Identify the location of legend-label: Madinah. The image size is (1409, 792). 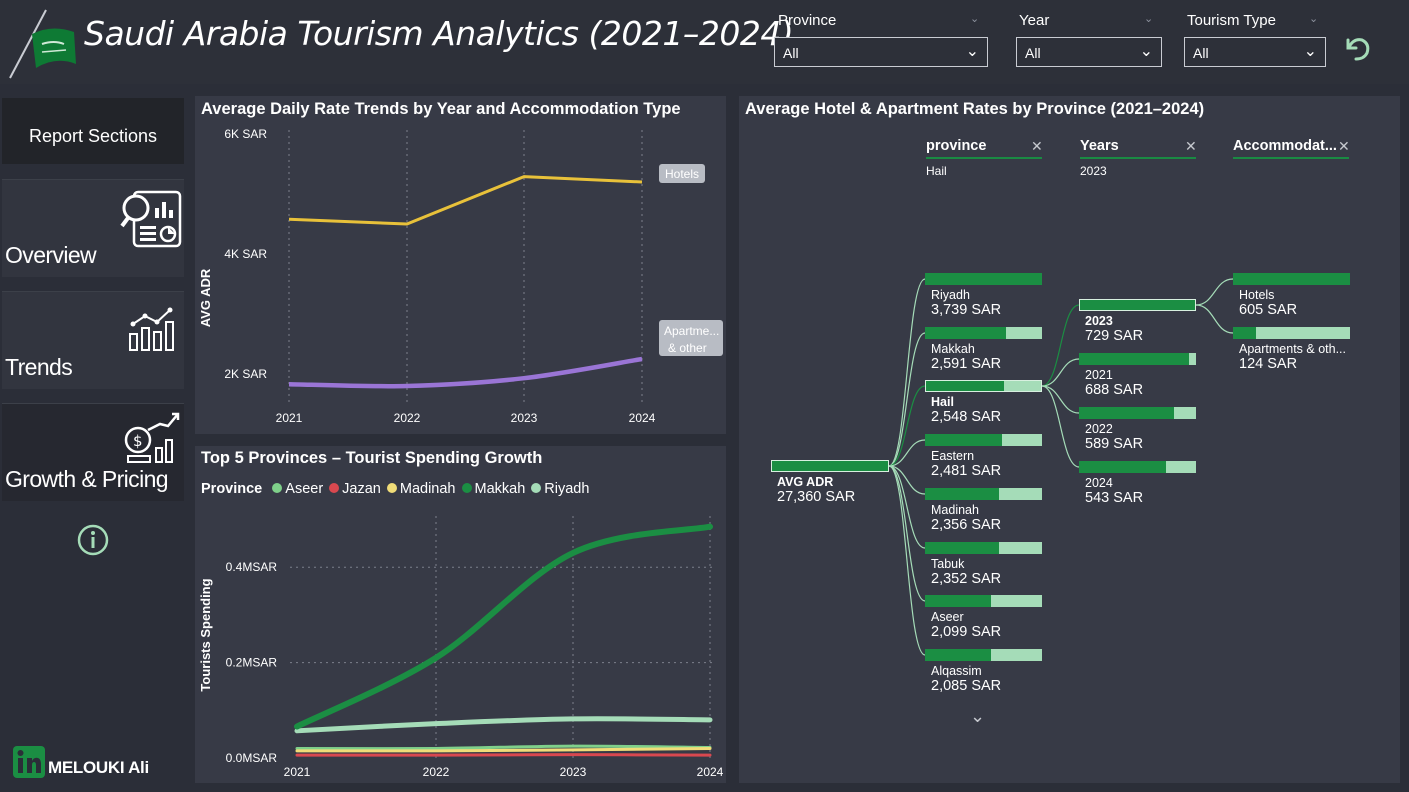
(427, 489).